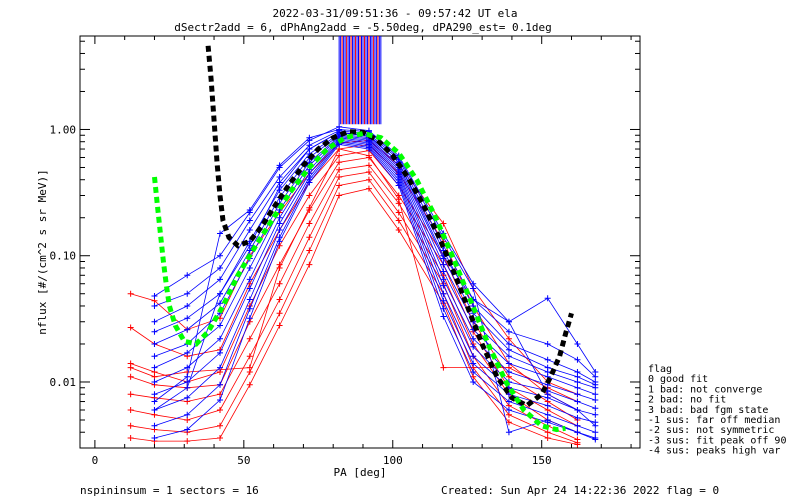 Image resolution: width=800 pixels, height=500 pixels. What do you see at coordinates (360, 472) in the screenshot?
I see `x-axis-label: PA [deg]` at bounding box center [360, 472].